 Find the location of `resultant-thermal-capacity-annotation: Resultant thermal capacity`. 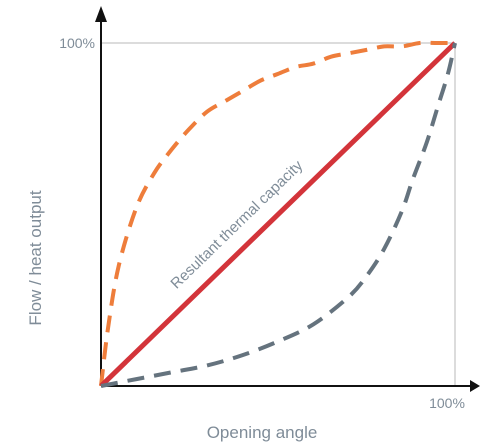

resultant-thermal-capacity-annotation: Resultant thermal capacity is located at coordinates (236, 225).